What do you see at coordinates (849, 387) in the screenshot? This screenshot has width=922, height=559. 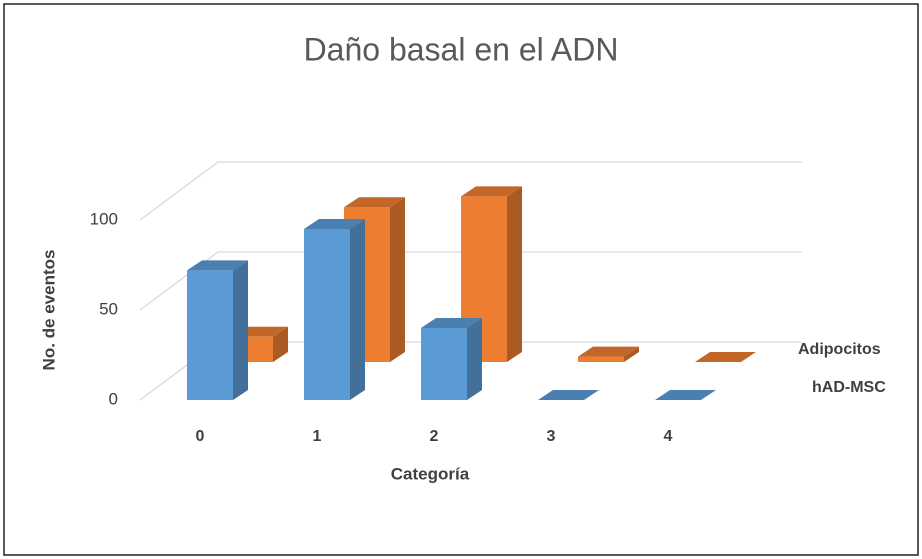 I see `legend-label: hAD-MSC` at bounding box center [849, 387].